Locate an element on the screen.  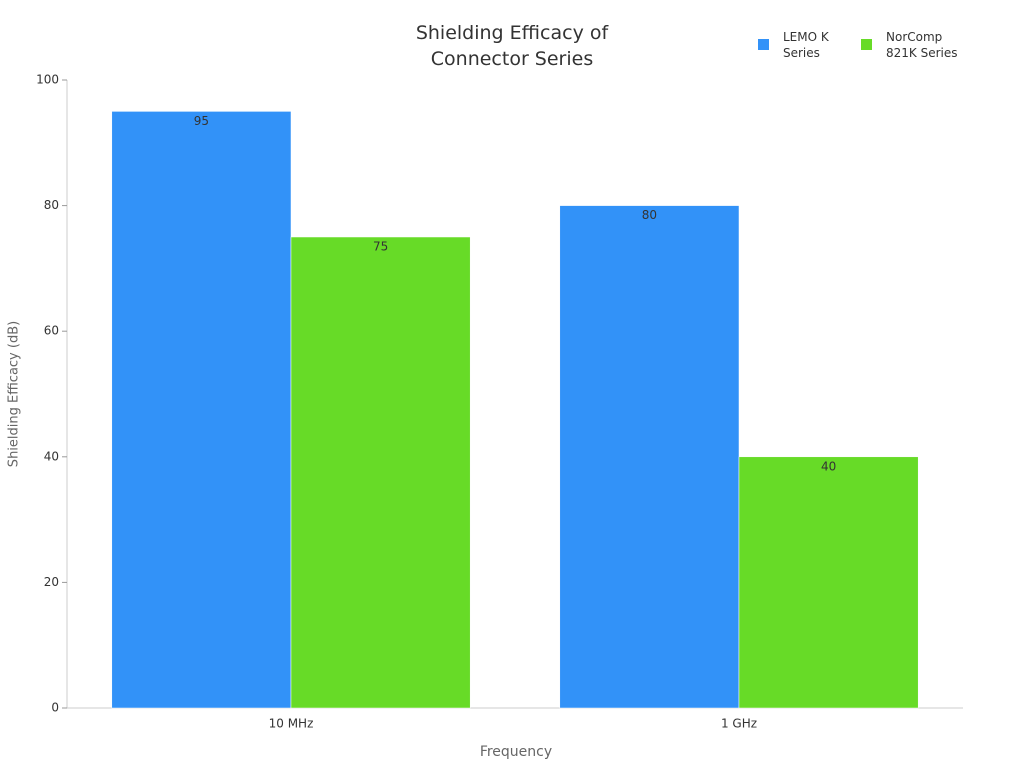
legend: LEMO K Series NorComp 821K Series is located at coordinates (861, 45).